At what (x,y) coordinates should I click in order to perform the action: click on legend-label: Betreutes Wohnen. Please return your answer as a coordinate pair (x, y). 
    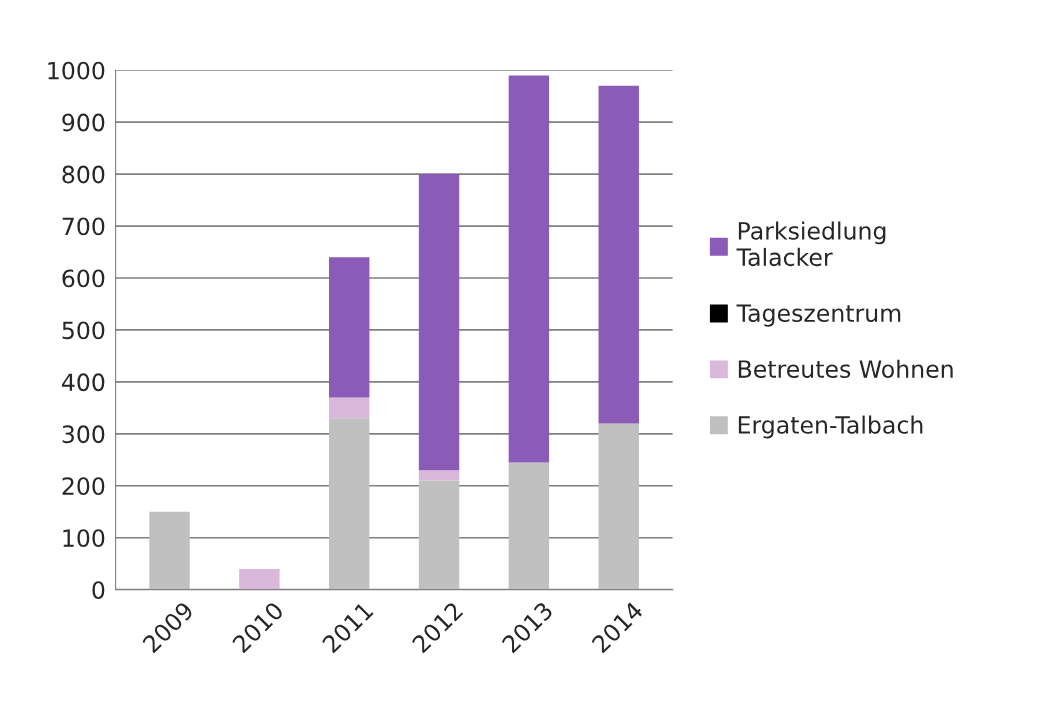
    Looking at the image, I should click on (845, 368).